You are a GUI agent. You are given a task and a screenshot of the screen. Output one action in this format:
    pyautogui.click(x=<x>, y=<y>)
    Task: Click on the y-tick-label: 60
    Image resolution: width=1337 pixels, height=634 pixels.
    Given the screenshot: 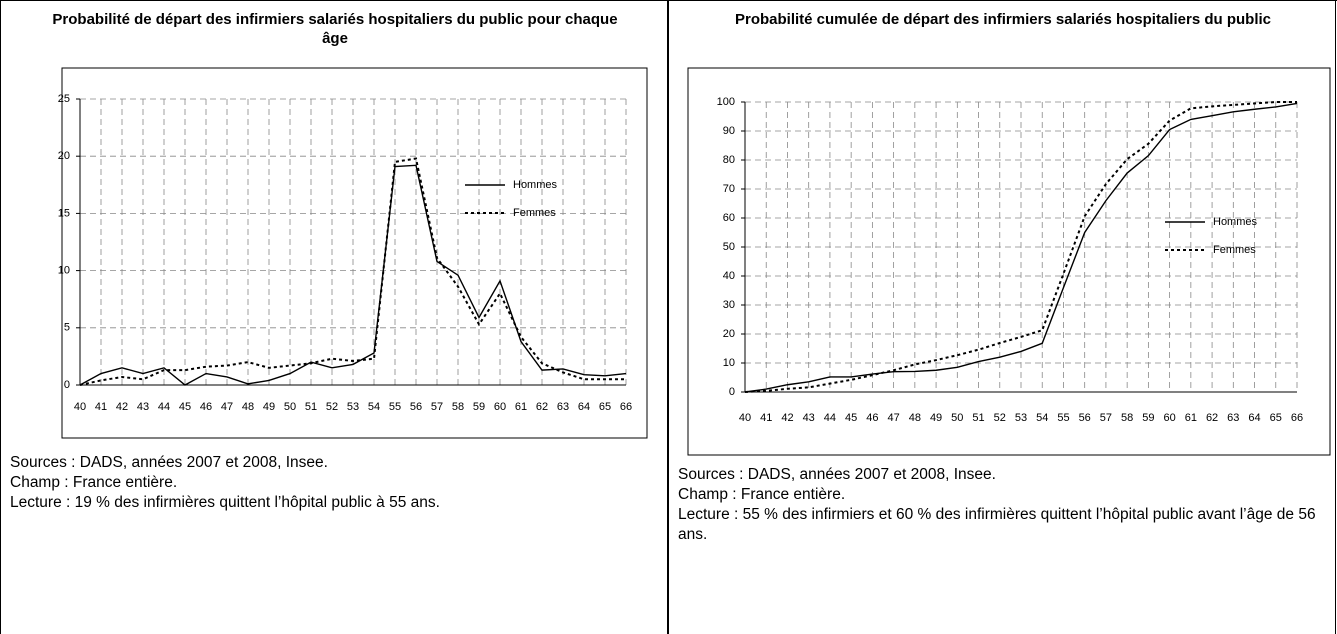 What is the action you would take?
    pyautogui.click(x=729, y=218)
    